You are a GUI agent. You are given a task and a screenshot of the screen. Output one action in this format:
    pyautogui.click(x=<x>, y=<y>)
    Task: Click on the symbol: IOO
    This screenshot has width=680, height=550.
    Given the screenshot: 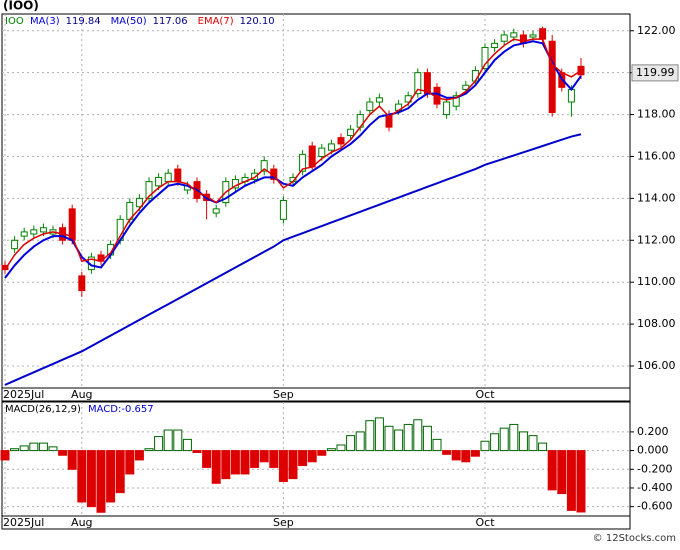 What is the action you would take?
    pyautogui.click(x=14, y=21)
    